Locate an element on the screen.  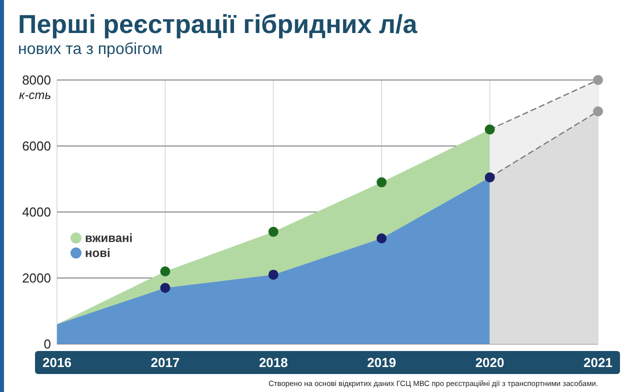
y-tick-label: 2000 is located at coordinates (36, 278).